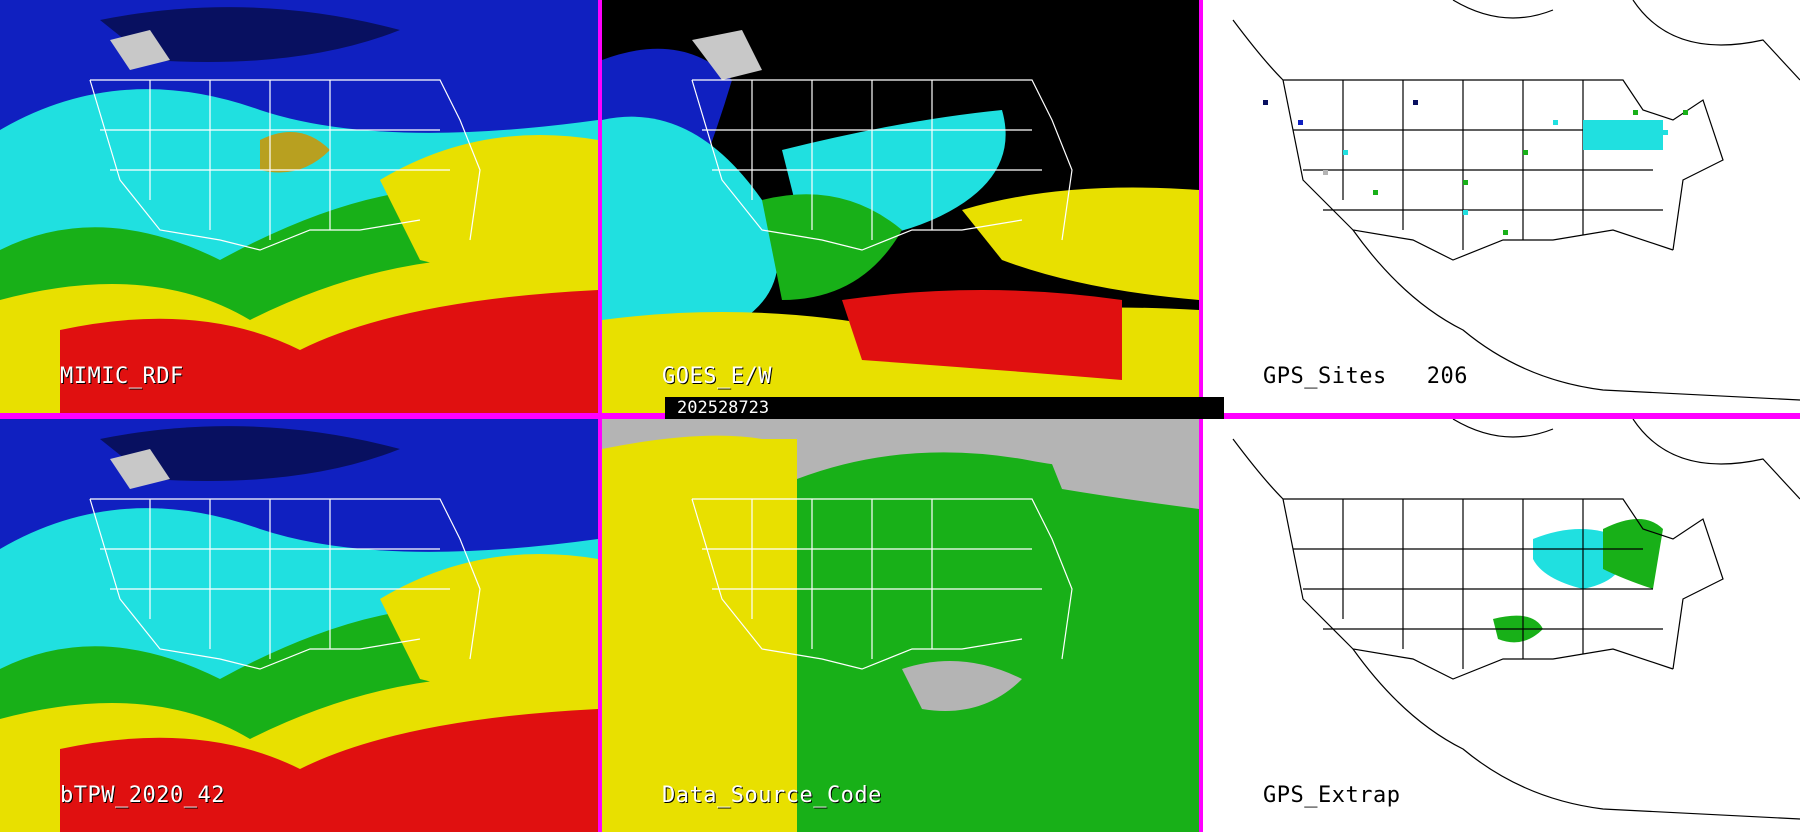 This screenshot has width=1800, height=832. Describe the element at coordinates (944, 408) in the screenshot. I see `timestamp-bar: 202528723` at that location.